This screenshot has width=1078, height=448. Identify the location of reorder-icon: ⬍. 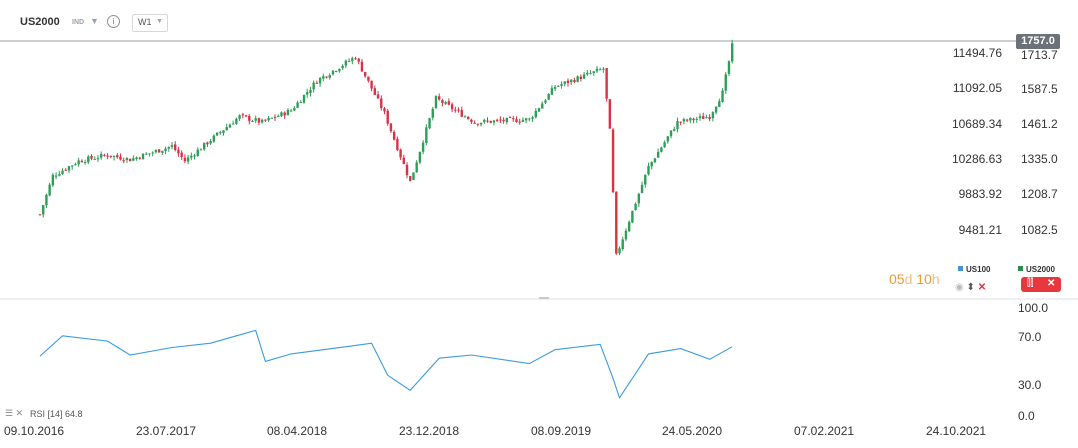
(970, 287).